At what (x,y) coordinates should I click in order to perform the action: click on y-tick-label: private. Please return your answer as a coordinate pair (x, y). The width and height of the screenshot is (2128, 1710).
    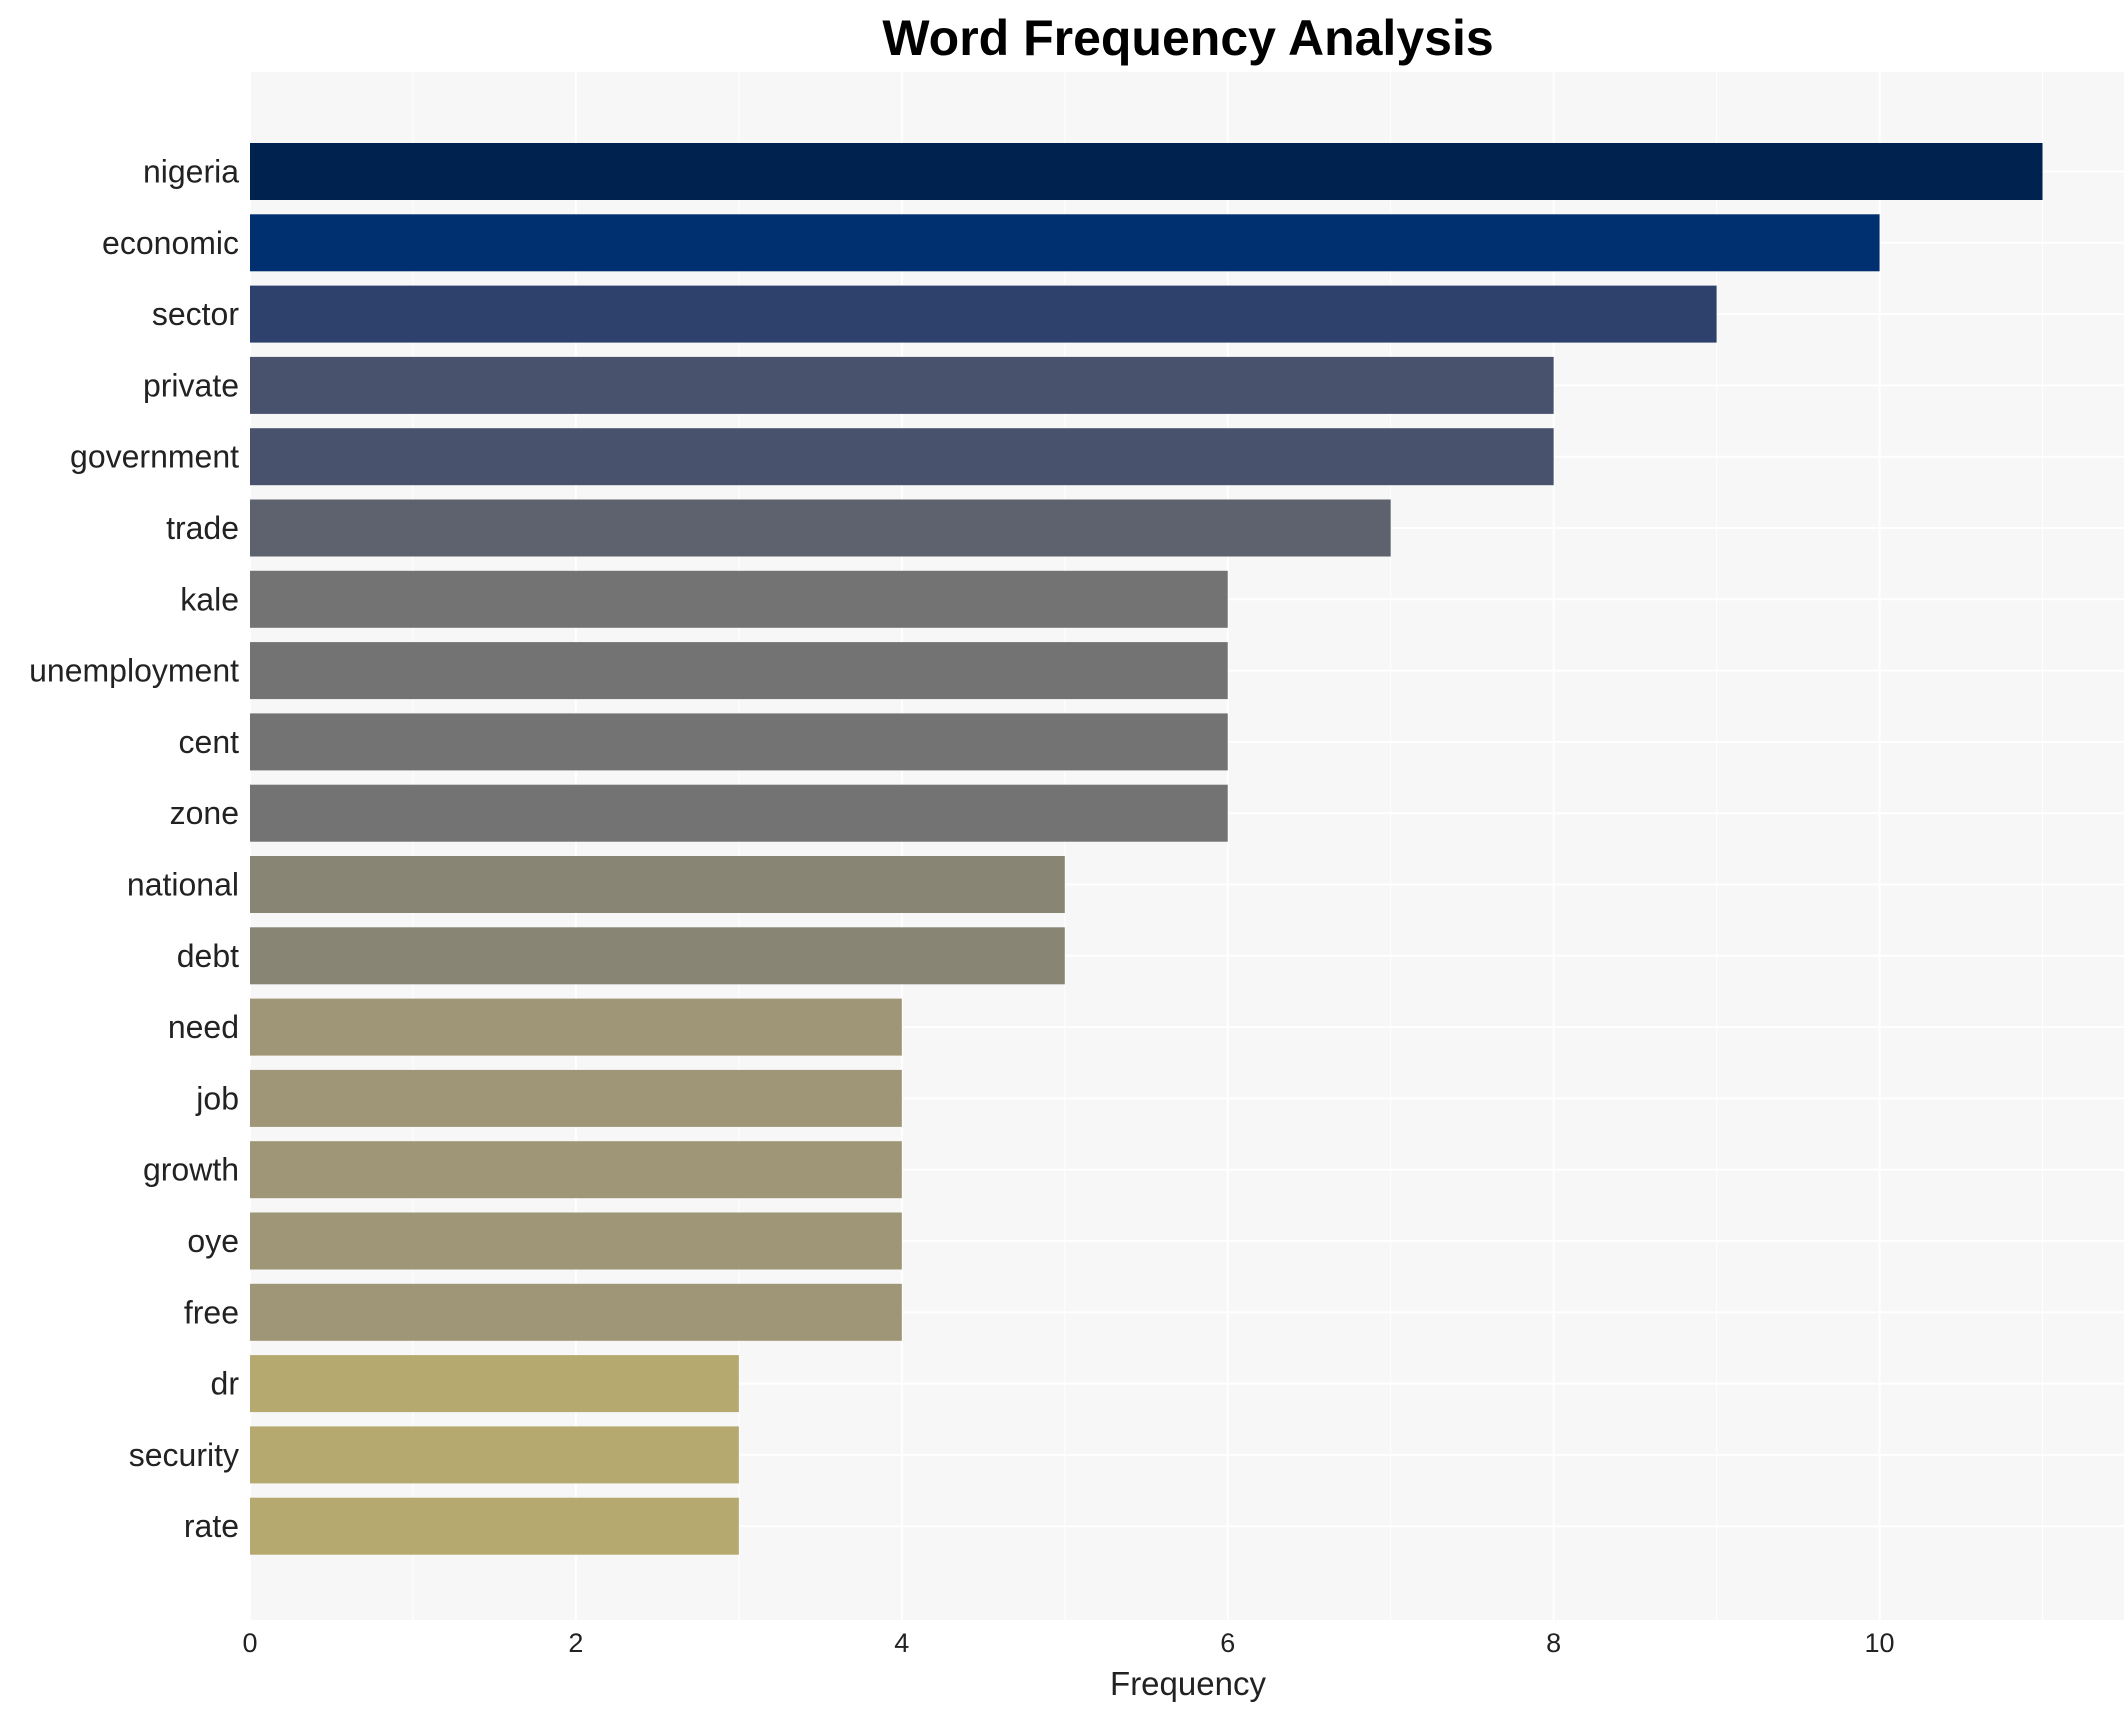
    Looking at the image, I should click on (191, 385).